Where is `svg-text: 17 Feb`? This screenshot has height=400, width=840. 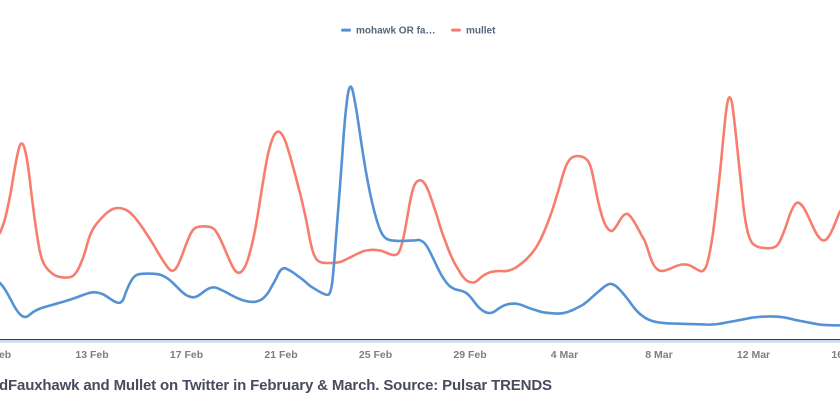
svg-text: 17 Feb is located at coordinates (186, 355).